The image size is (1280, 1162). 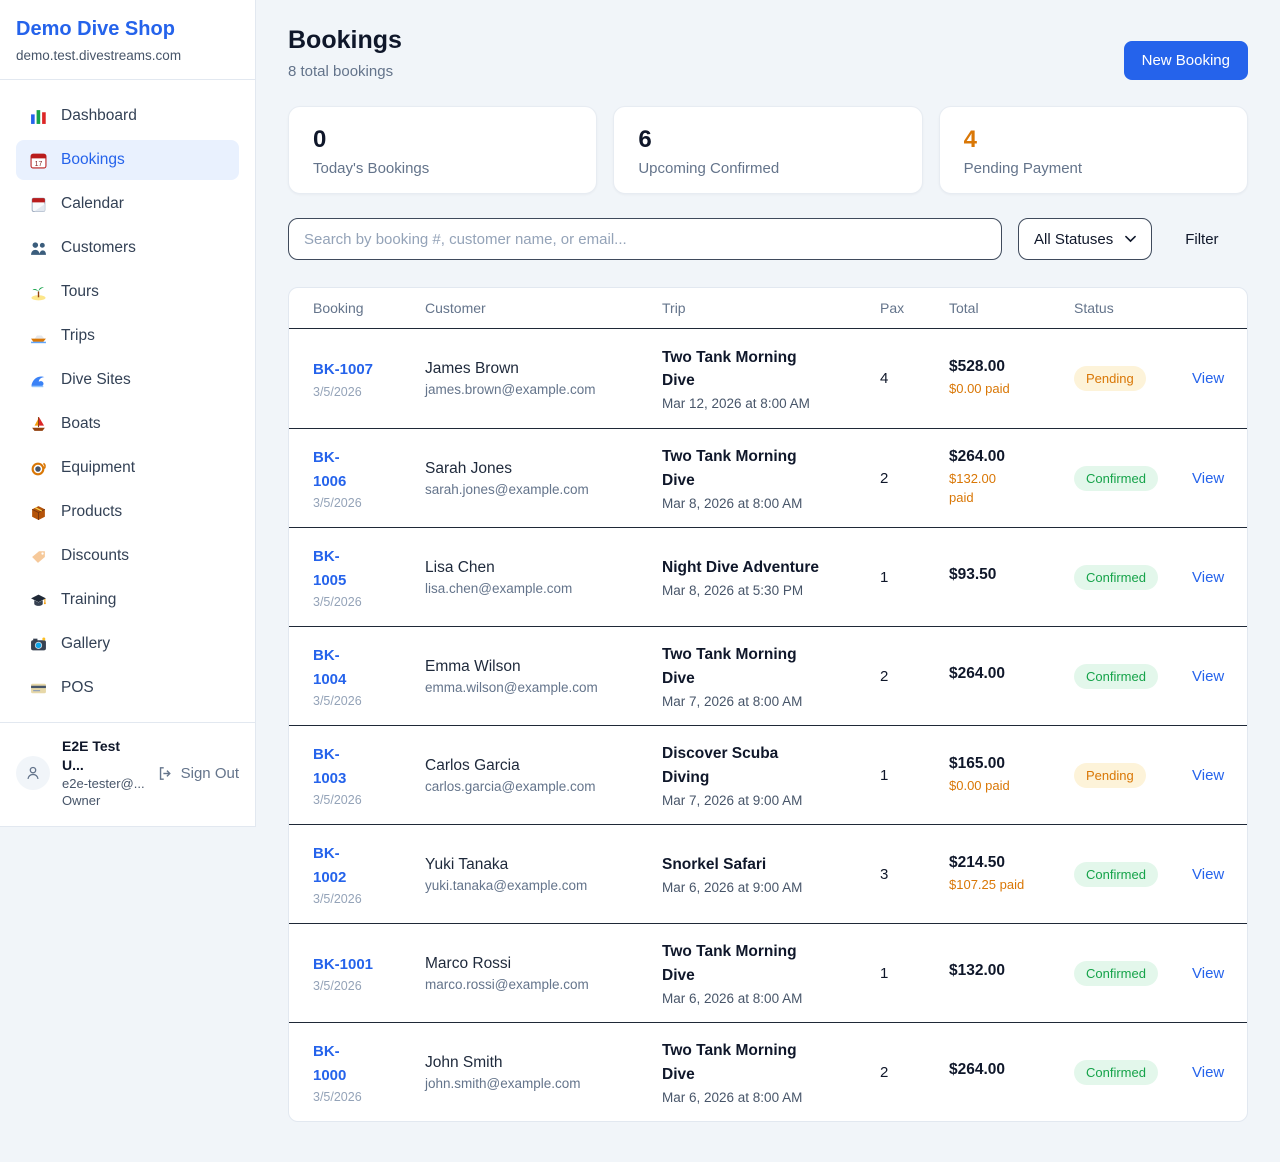 What do you see at coordinates (127, 600) in the screenshot?
I see `sidebar-item-training: Training` at bounding box center [127, 600].